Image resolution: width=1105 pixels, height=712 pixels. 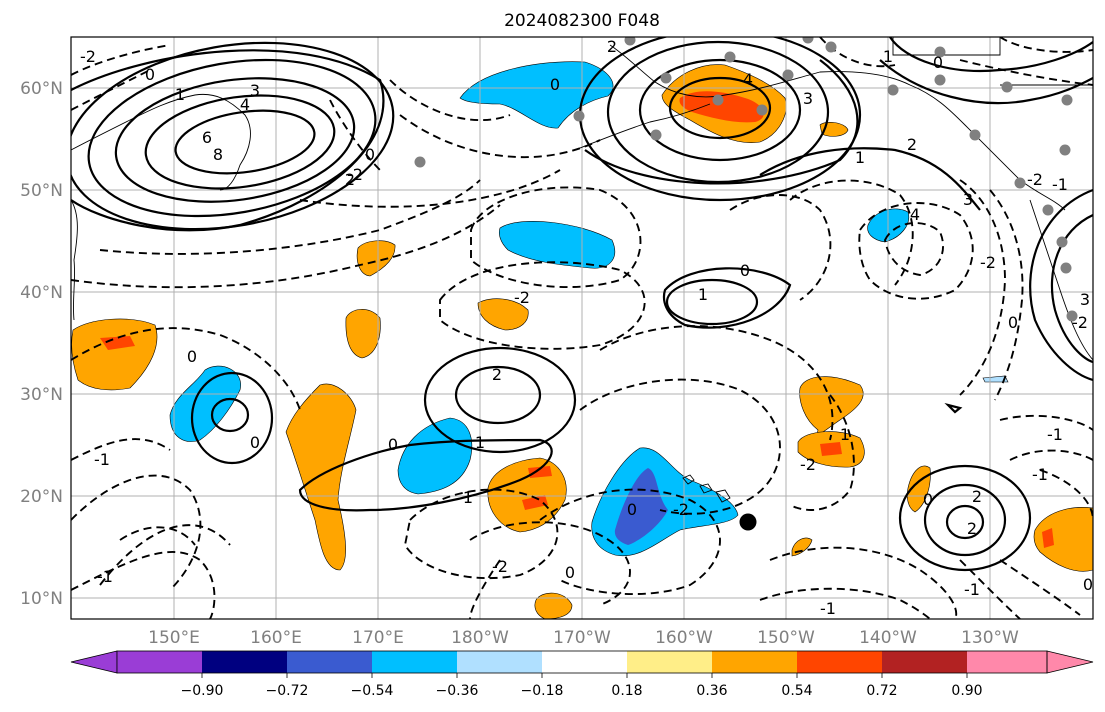 I want to click on pos-region-d, so click(x=527, y=495).